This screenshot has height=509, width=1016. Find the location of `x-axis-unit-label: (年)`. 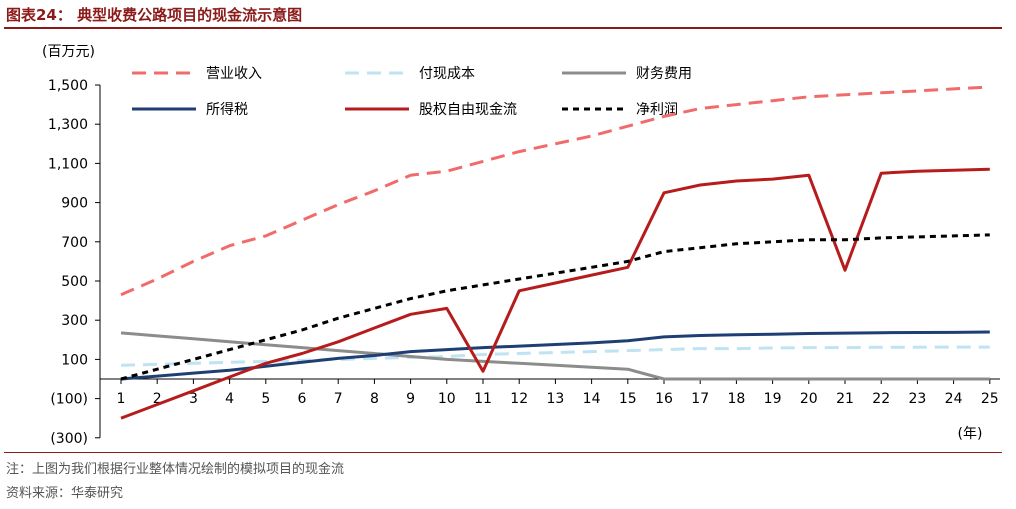

x-axis-unit-label: (年) is located at coordinates (970, 434).